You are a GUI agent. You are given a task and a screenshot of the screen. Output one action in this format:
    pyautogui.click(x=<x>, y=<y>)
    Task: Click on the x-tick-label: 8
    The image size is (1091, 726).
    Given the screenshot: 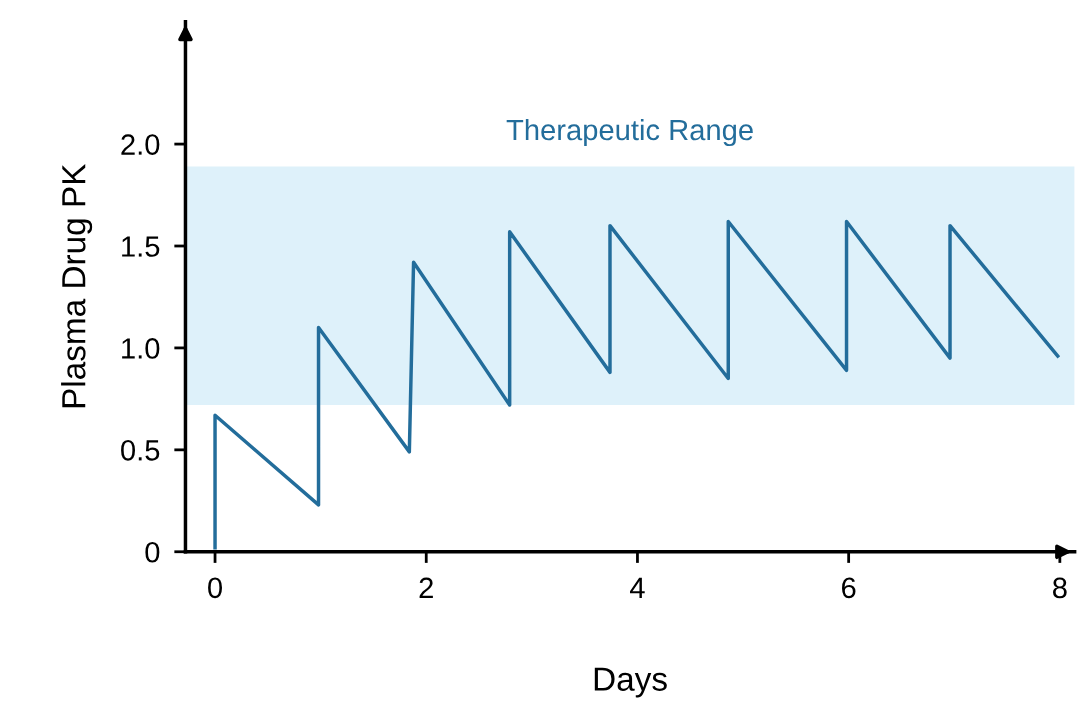 What is the action you would take?
    pyautogui.click(x=1060, y=588)
    